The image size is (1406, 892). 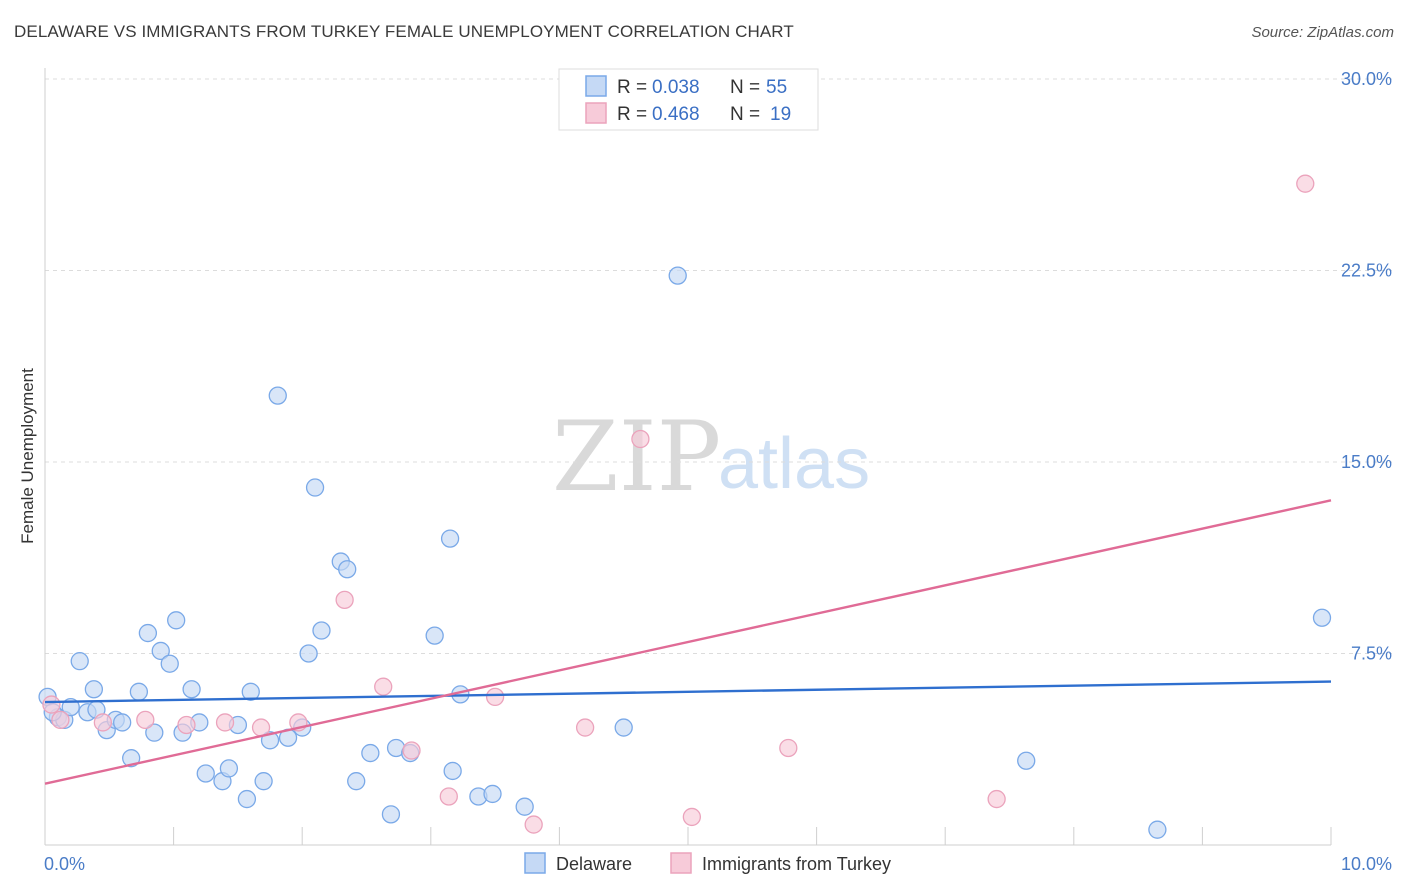 I want to click on x-tick-labels: 0.0% 10.0%, so click(x=718, y=864).